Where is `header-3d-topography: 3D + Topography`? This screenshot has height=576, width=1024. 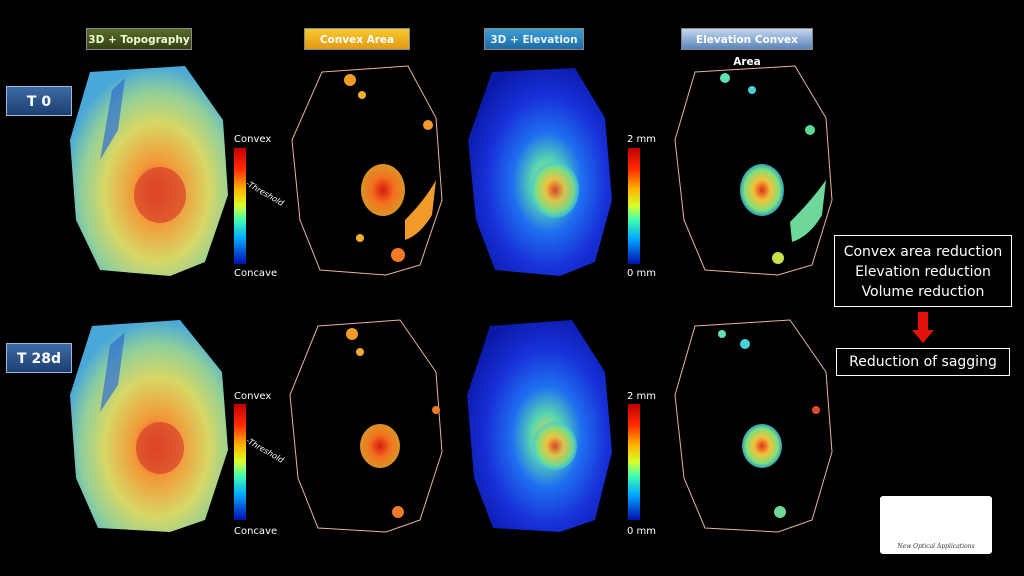
header-3d-topography: 3D + Topography is located at coordinates (139, 39).